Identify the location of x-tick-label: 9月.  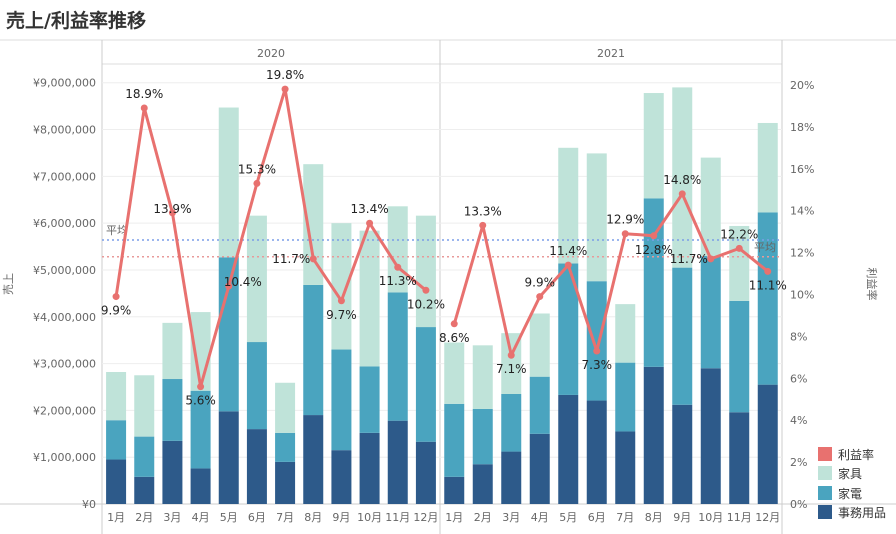
(682, 517).